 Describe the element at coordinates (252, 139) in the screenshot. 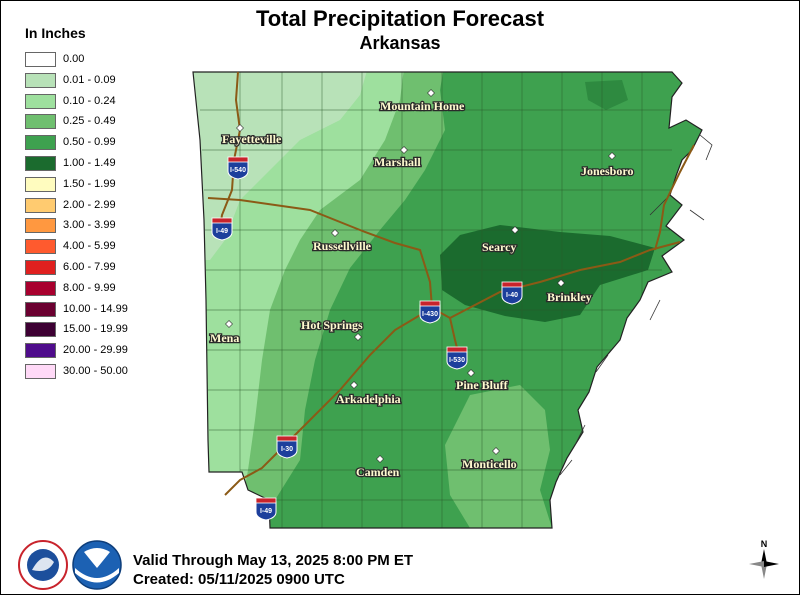

I see `city-label: Fayetteville` at that location.